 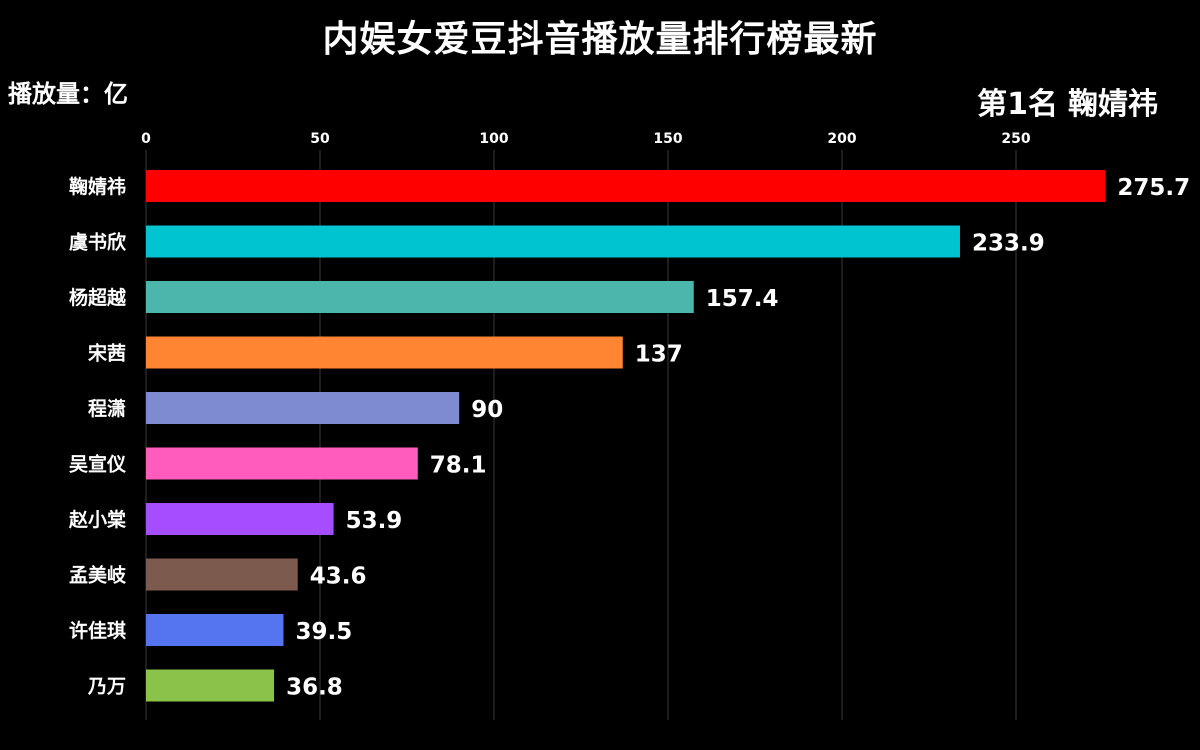 I want to click on category-label: 赵小棠, so click(x=97, y=519).